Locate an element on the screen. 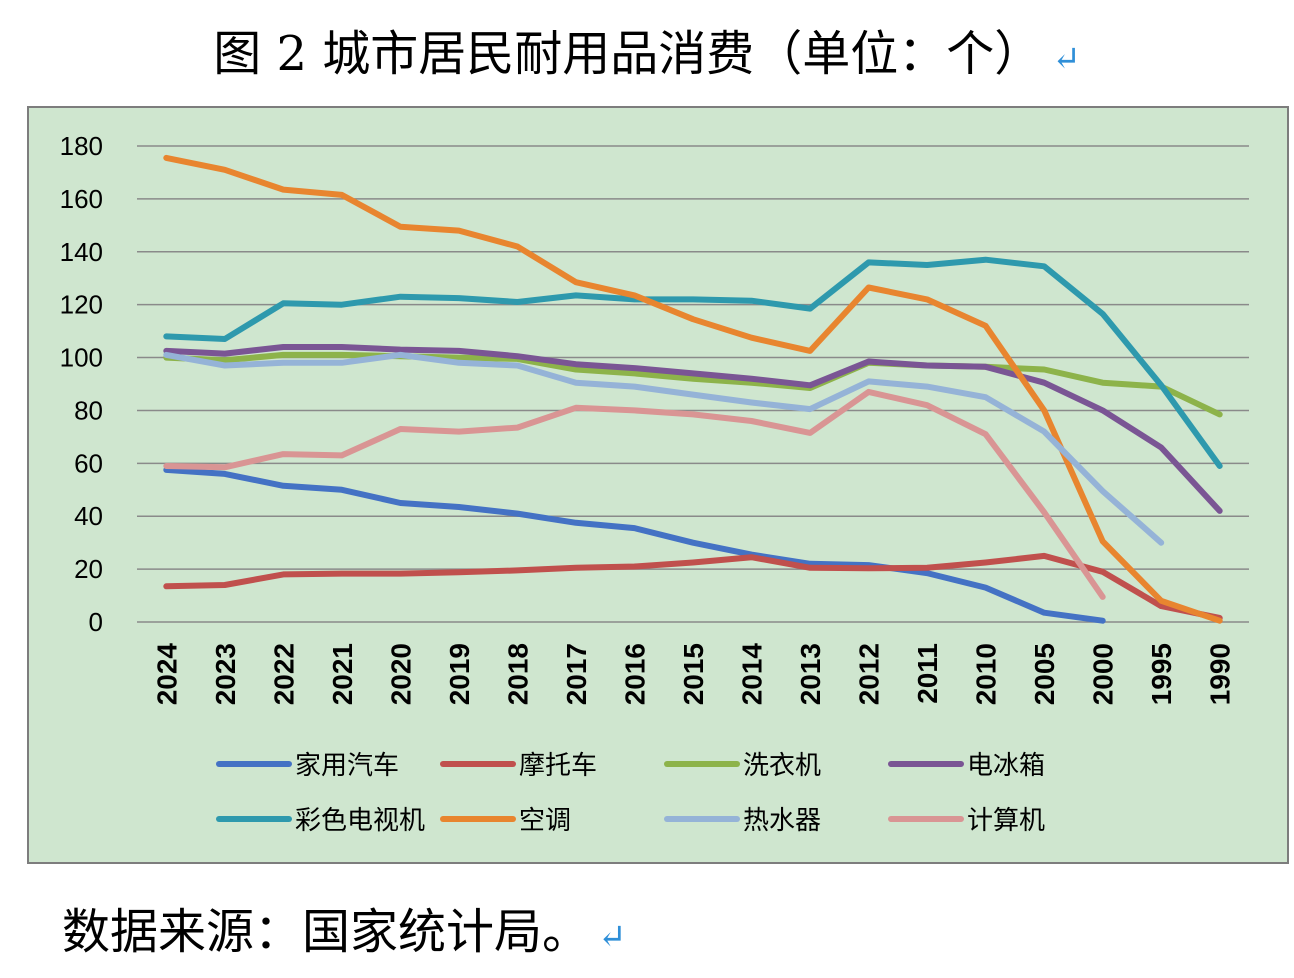 Image resolution: width=1294 pixels, height=978 pixels. legend-label: 洗衣机 is located at coordinates (782, 766).